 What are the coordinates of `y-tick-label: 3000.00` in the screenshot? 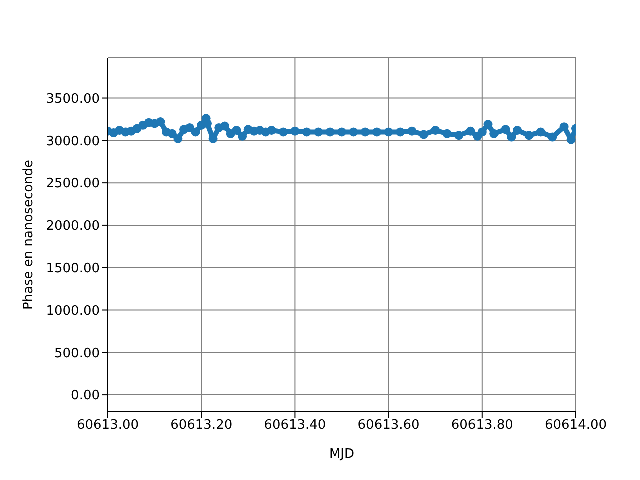 It's located at (73, 142).